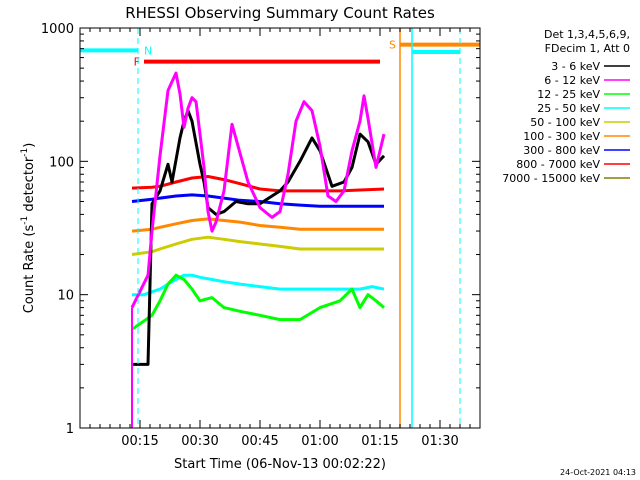 This screenshot has height=480, width=640. What do you see at coordinates (572, 80) in the screenshot?
I see `legend-entry-label: 6 - 12 keV` at bounding box center [572, 80].